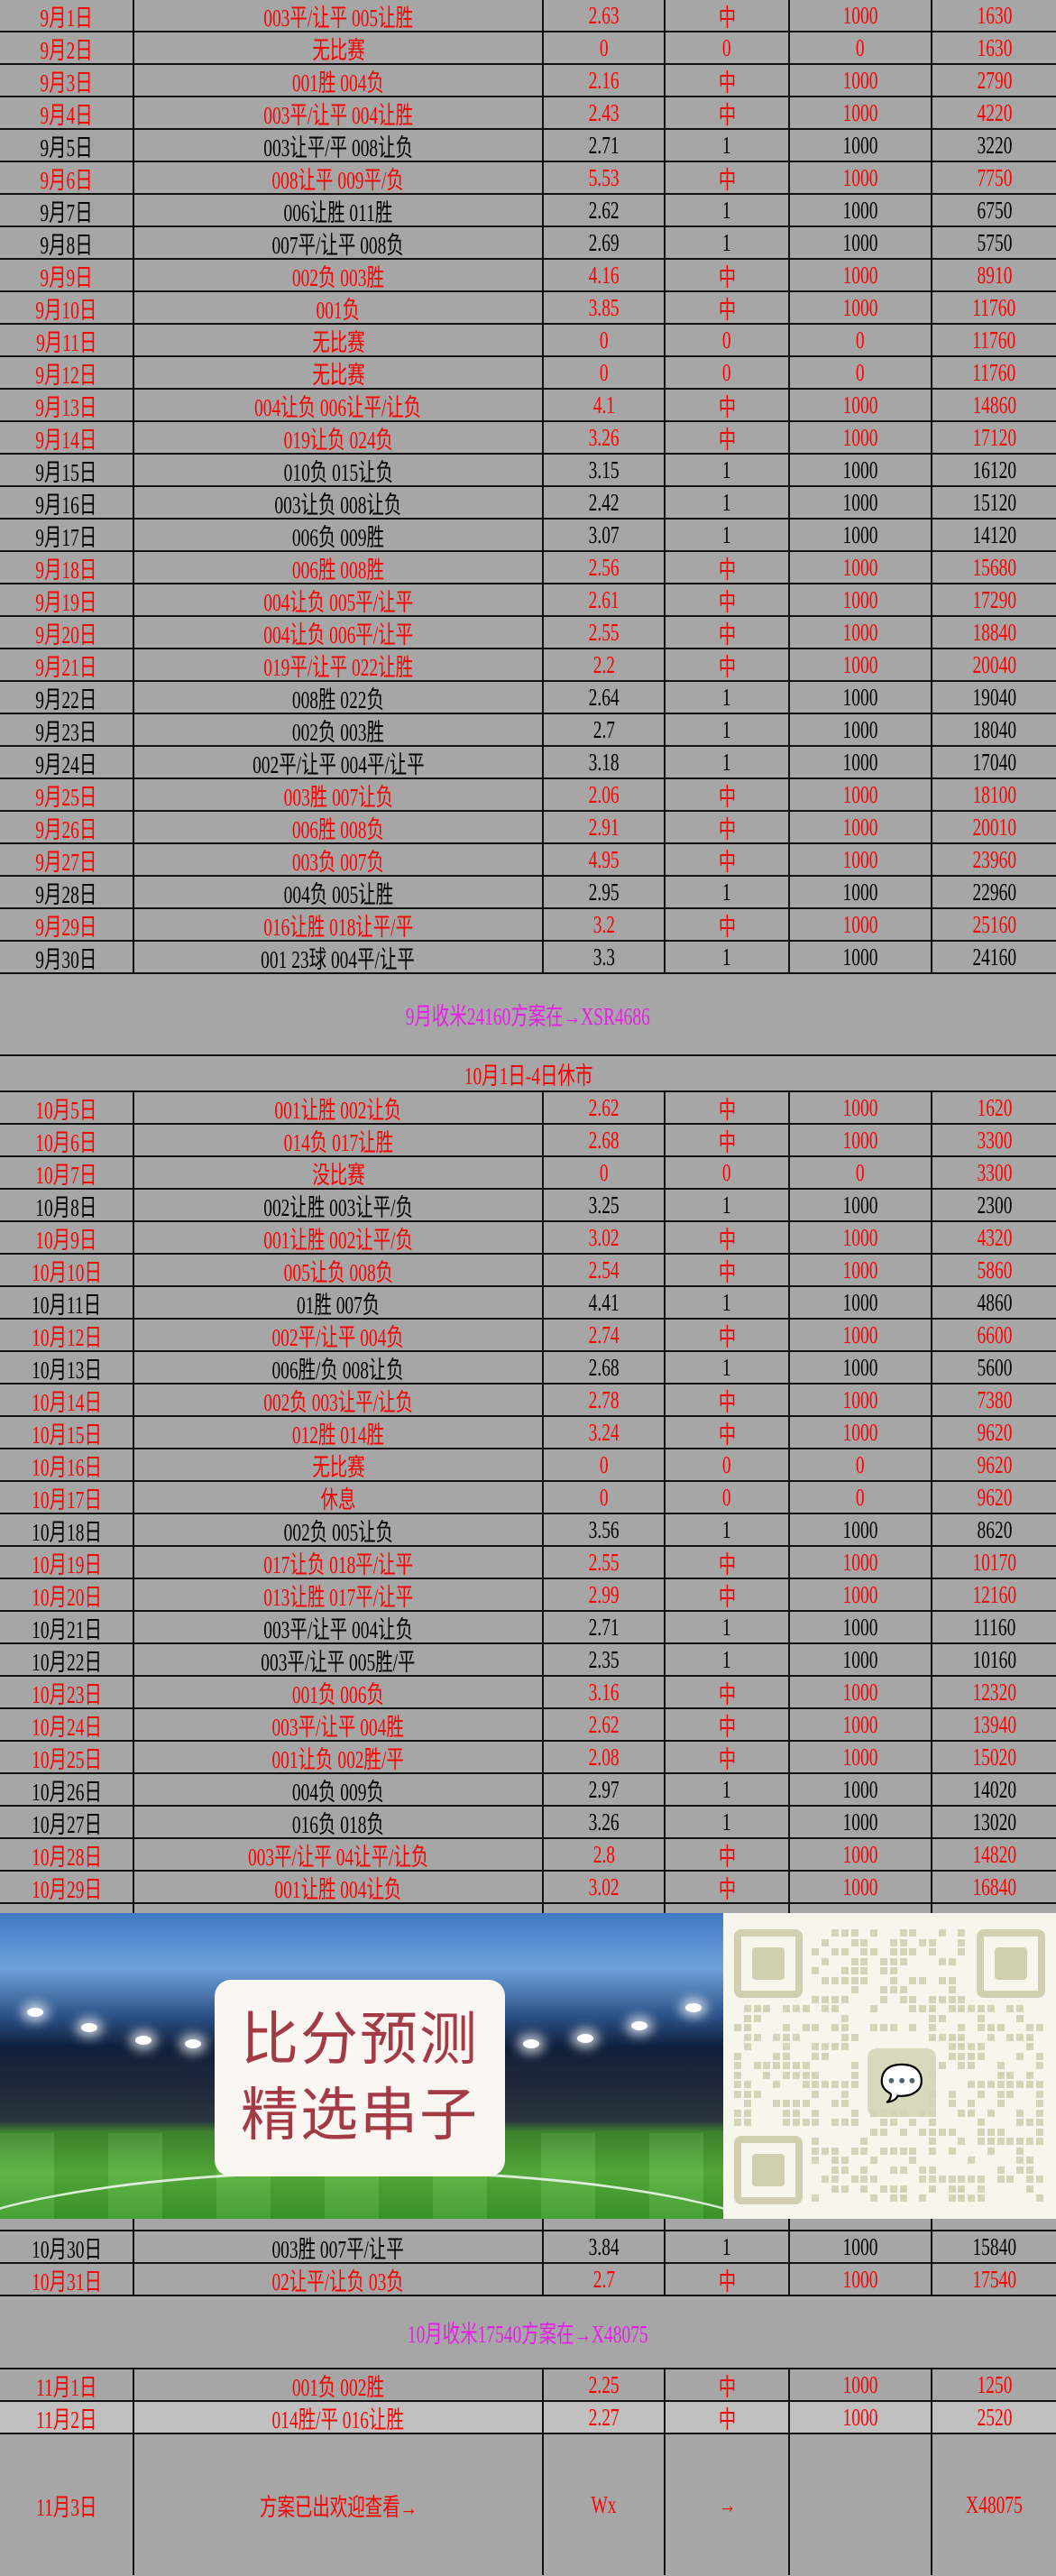 The height and width of the screenshot is (2576, 1056). I want to click on date-text: 11月2日, so click(66, 2419).